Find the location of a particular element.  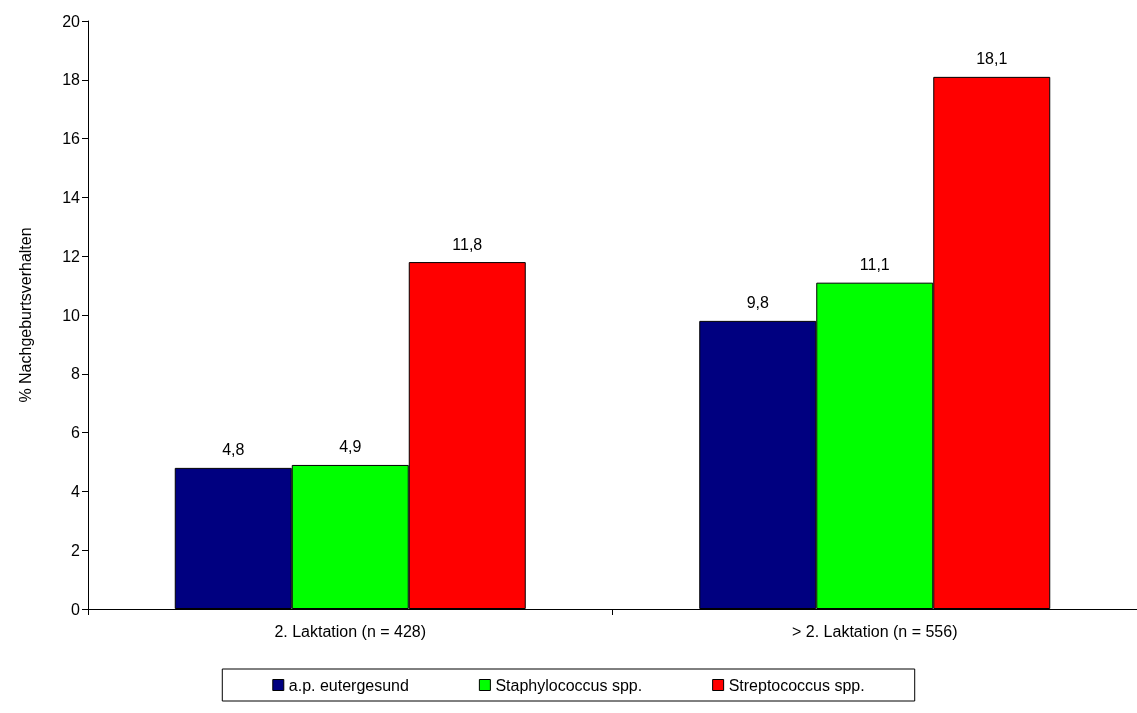

x-tick-label: 2. Laktation (n = 428) is located at coordinates (350, 631).